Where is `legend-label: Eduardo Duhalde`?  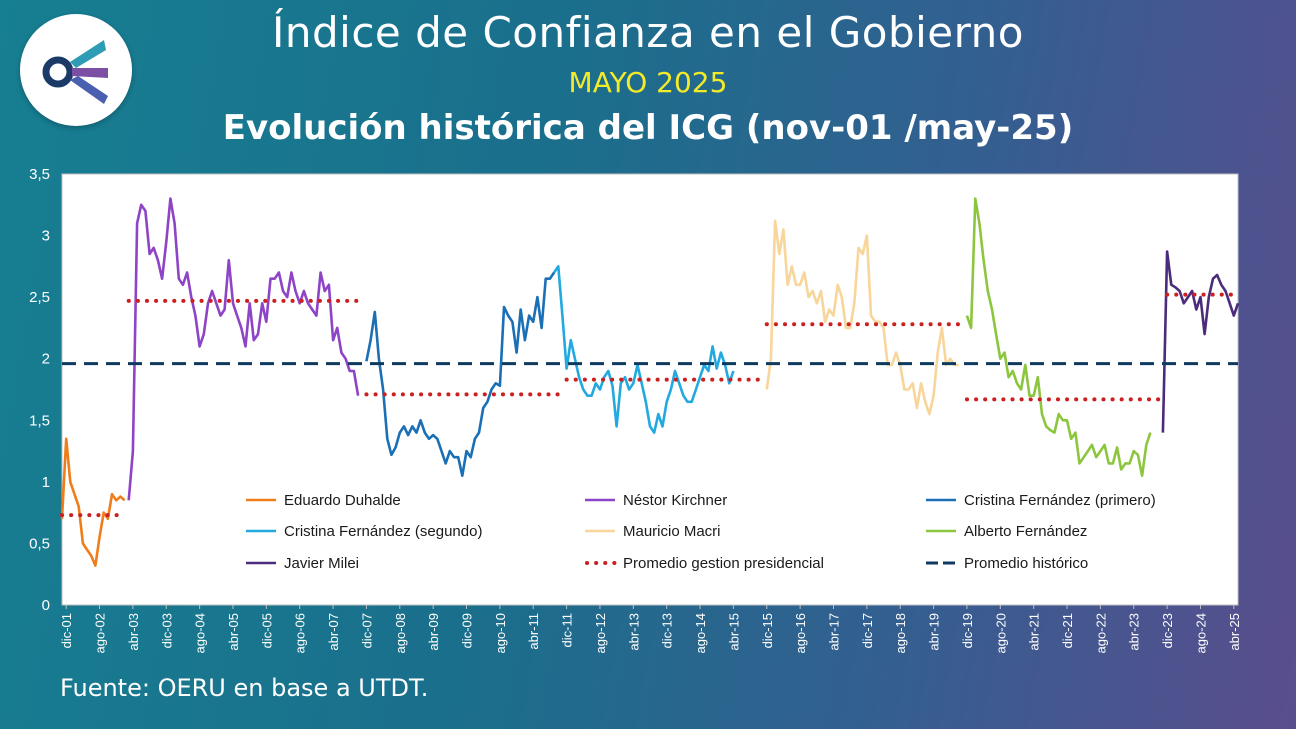
legend-label: Eduardo Duhalde is located at coordinates (342, 500).